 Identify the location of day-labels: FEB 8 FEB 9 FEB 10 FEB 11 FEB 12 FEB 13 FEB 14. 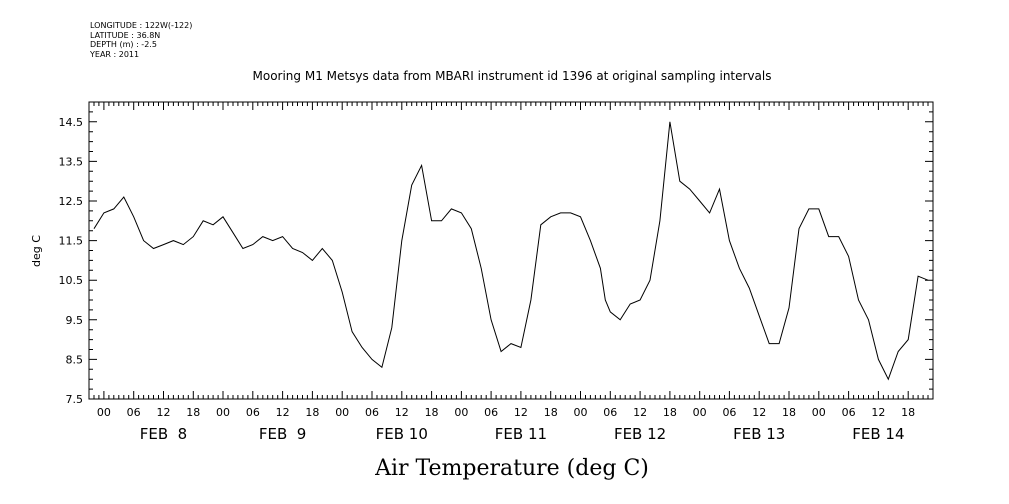
(522, 434).